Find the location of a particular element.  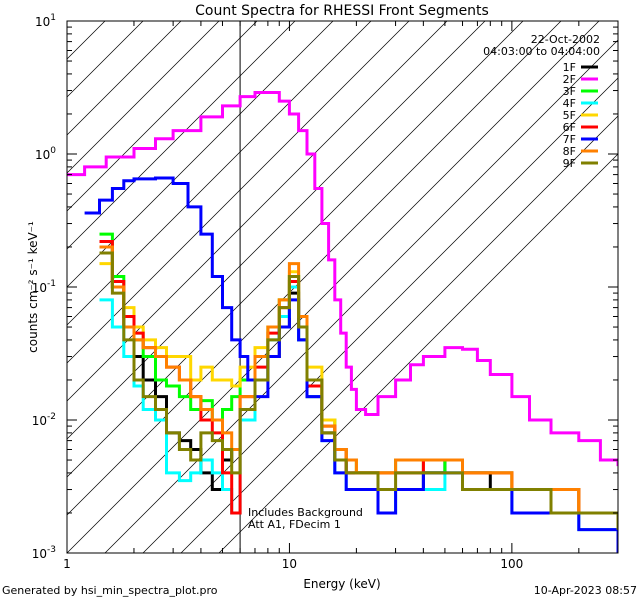

legend-label-6F: 6F is located at coordinates (569, 127).